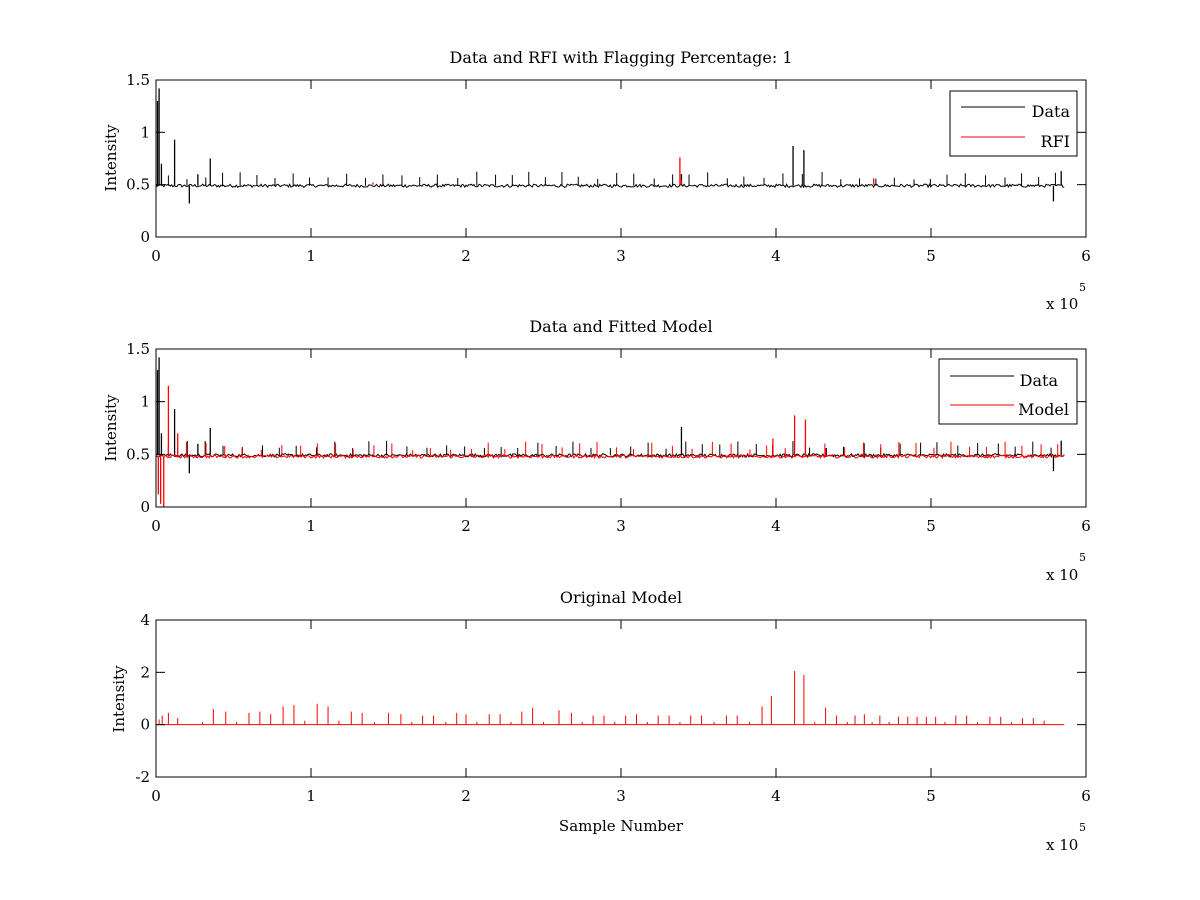  I want to click on legend: Data Model, so click(1008, 391).